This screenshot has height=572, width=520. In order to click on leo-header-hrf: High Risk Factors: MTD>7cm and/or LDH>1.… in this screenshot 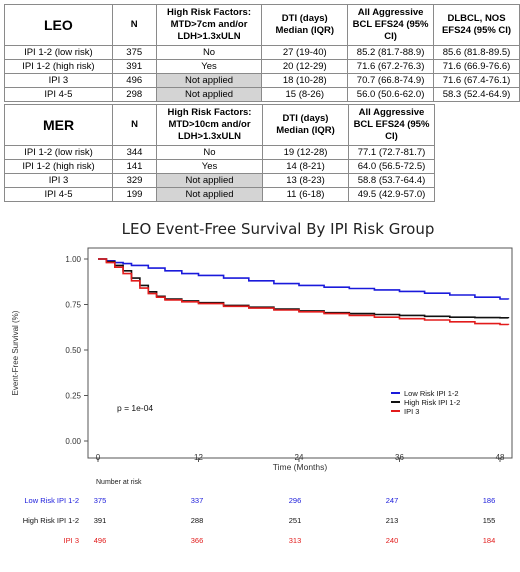, I will do `click(209, 25)`.